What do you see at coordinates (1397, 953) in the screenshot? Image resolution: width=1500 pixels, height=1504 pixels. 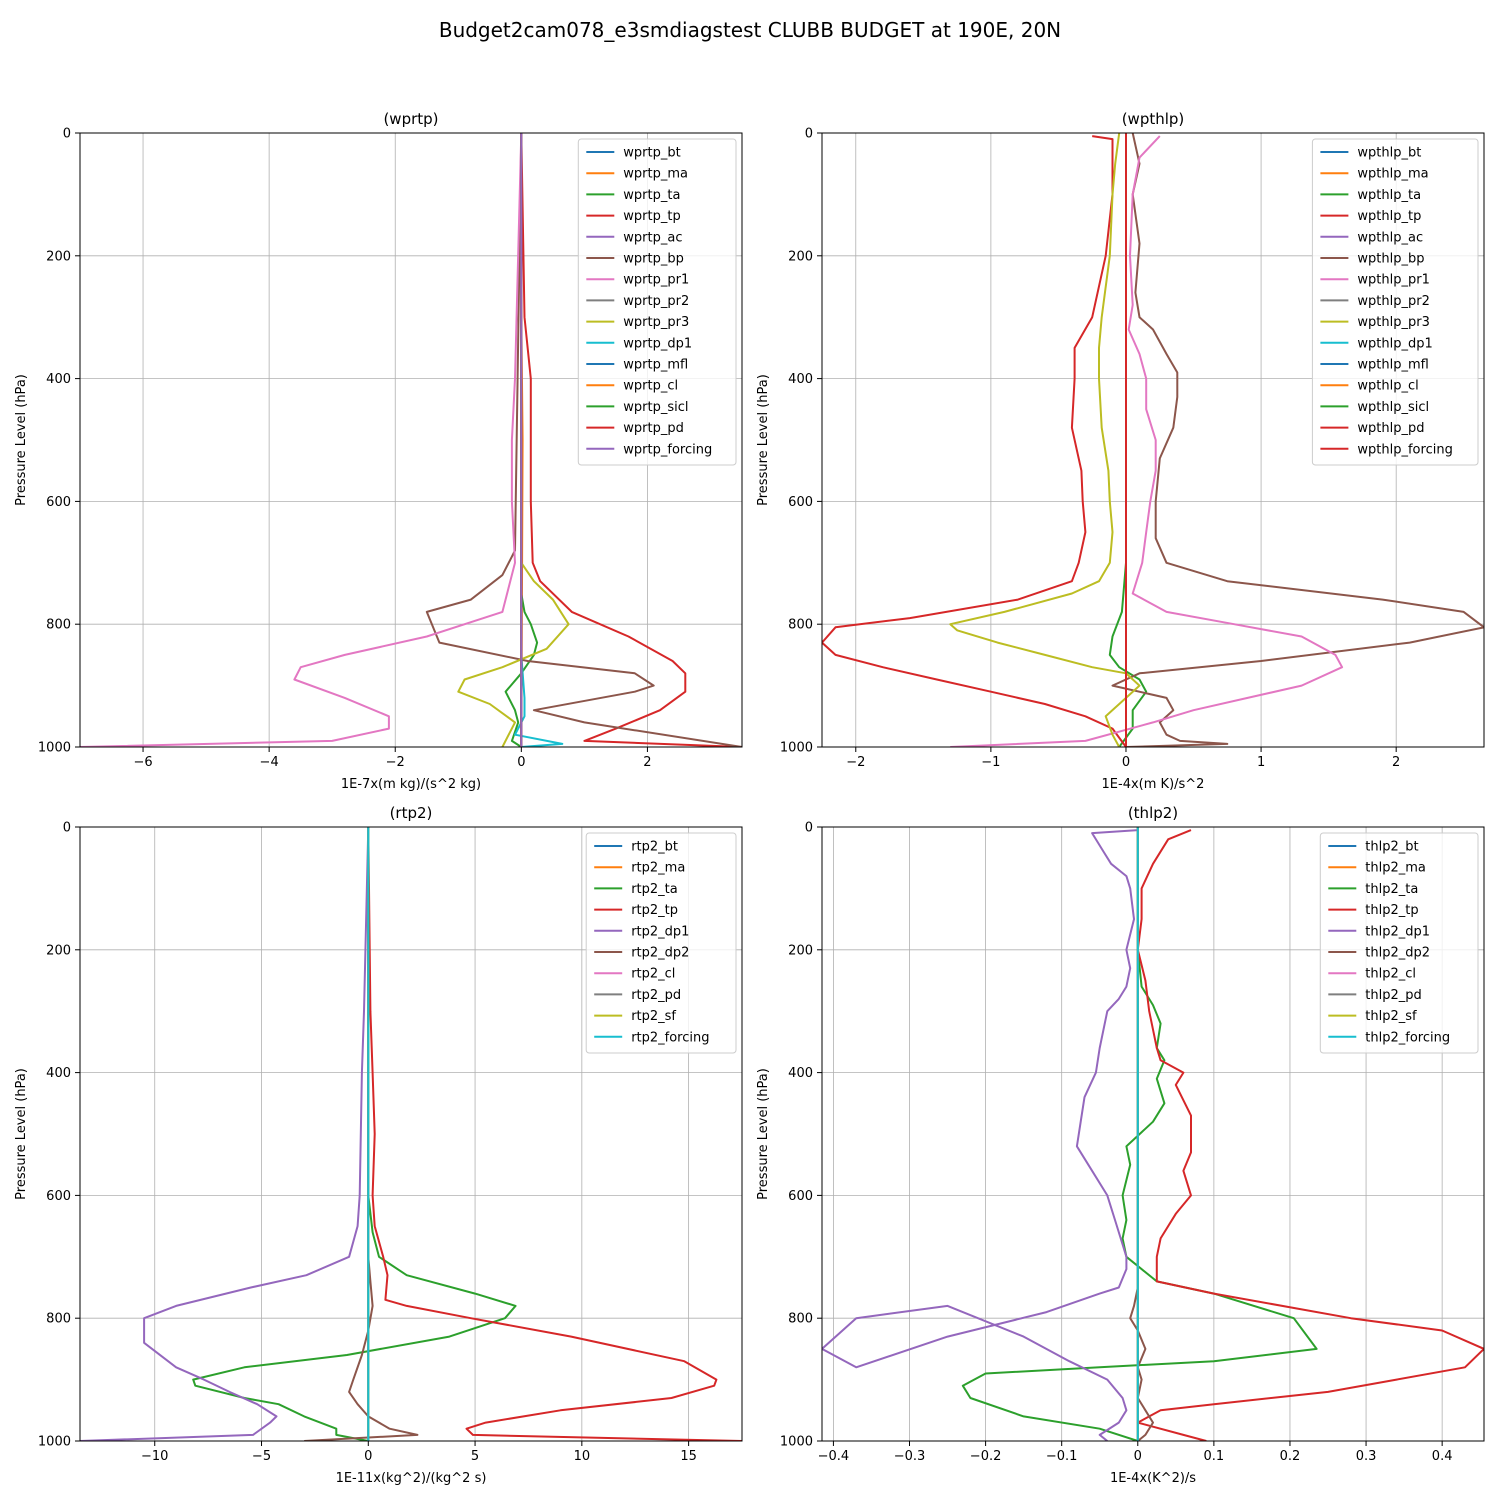 I see `legend-entry: thlp2_dp2` at bounding box center [1397, 953].